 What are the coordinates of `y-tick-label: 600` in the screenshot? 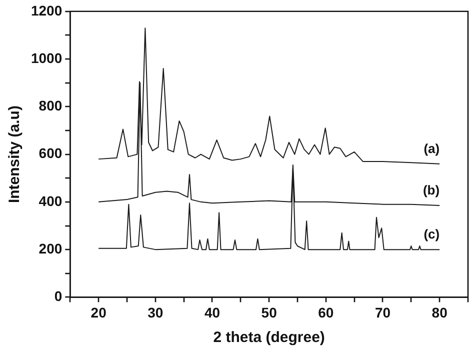 It's located at (50, 153).